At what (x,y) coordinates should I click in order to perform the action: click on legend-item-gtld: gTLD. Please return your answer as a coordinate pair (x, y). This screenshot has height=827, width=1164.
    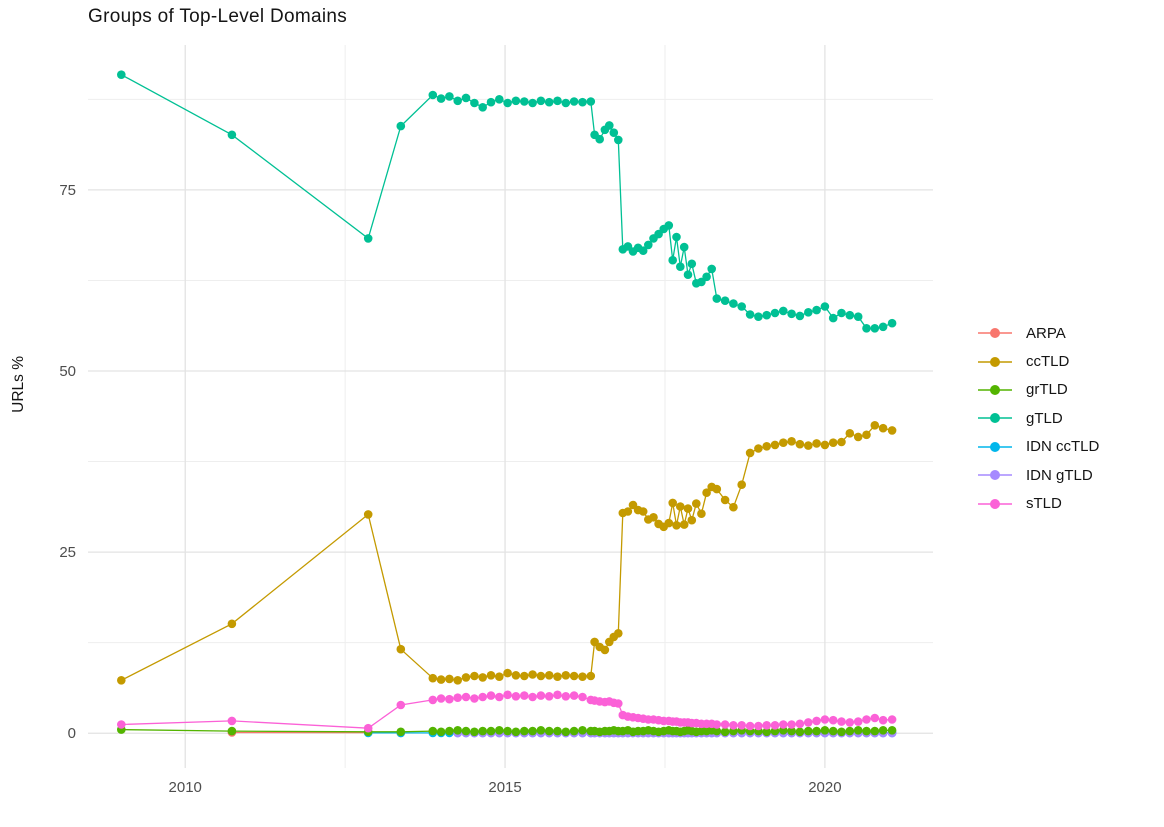
    Looking at the image, I should click on (1038, 418).